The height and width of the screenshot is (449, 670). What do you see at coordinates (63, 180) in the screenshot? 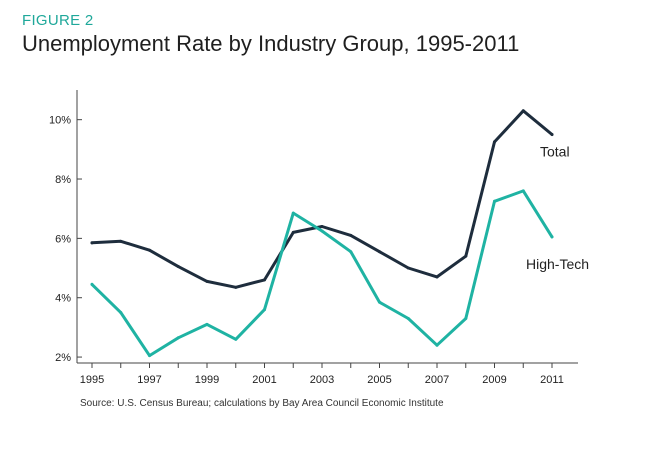
I see `y-tick-label: 8%` at bounding box center [63, 180].